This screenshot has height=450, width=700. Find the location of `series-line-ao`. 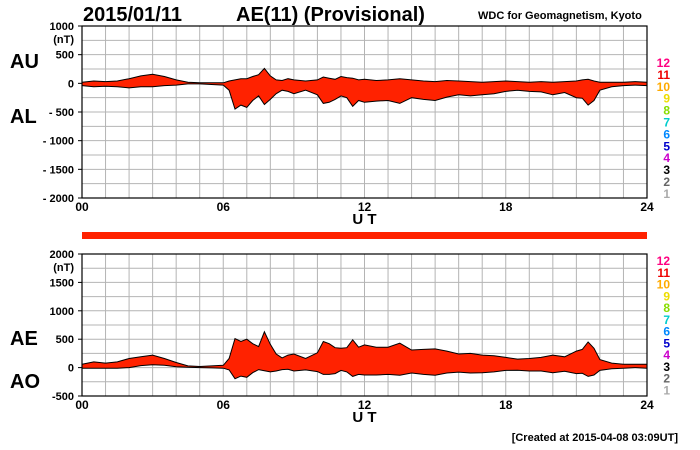

series-line-ao is located at coordinates (365, 372).